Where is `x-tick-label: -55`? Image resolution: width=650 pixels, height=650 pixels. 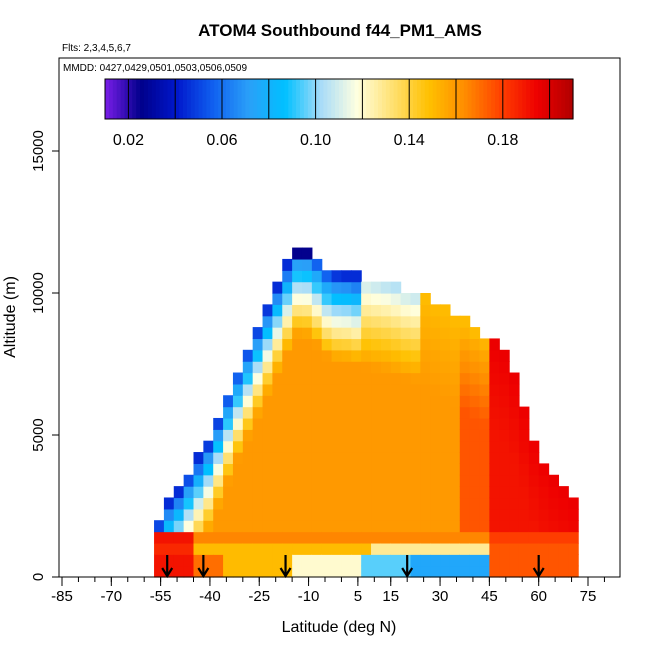
x-tick-label: -55 is located at coordinates (161, 596).